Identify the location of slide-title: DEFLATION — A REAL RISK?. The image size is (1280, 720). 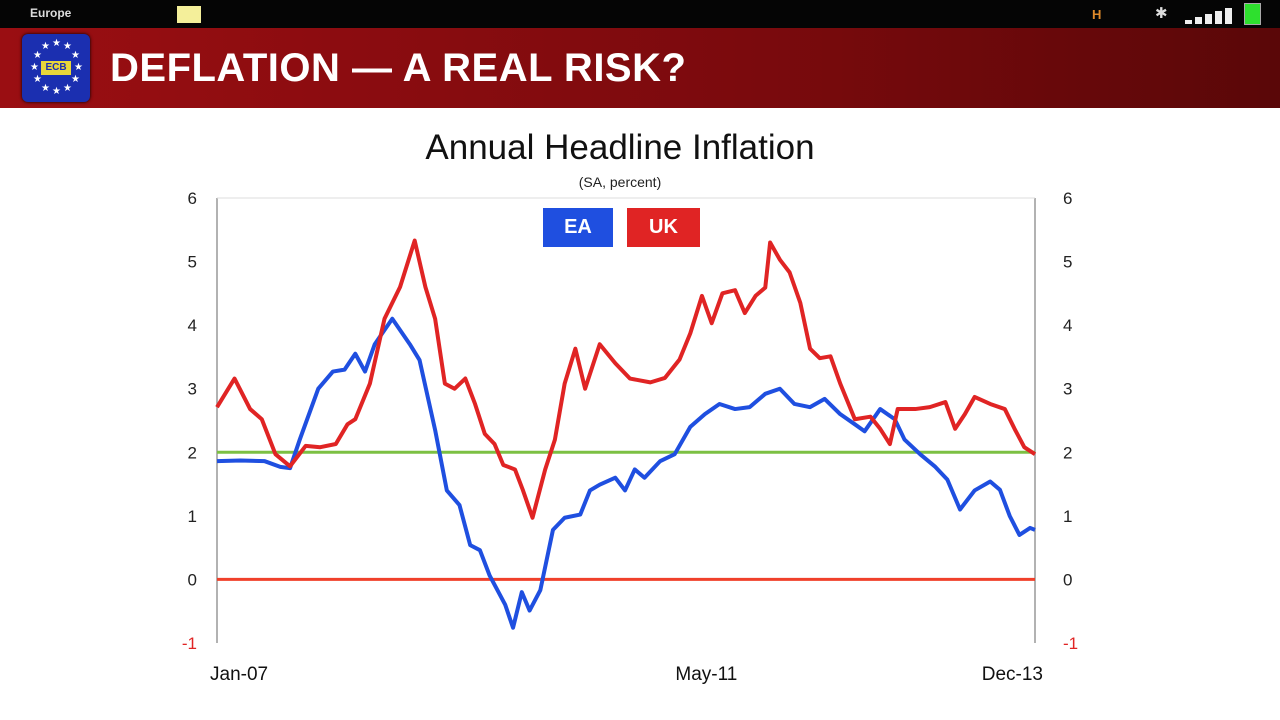
(398, 68).